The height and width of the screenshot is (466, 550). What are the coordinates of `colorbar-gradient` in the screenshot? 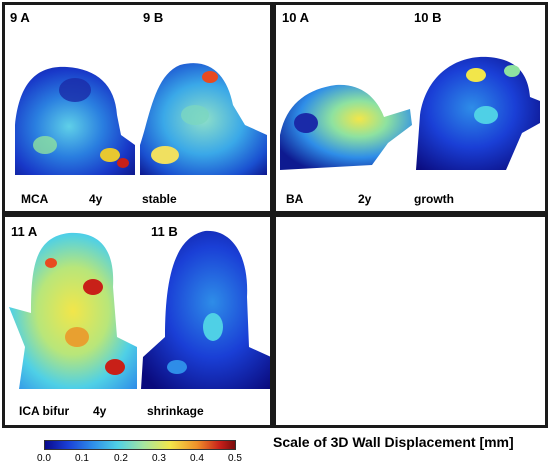 It's located at (140, 445).